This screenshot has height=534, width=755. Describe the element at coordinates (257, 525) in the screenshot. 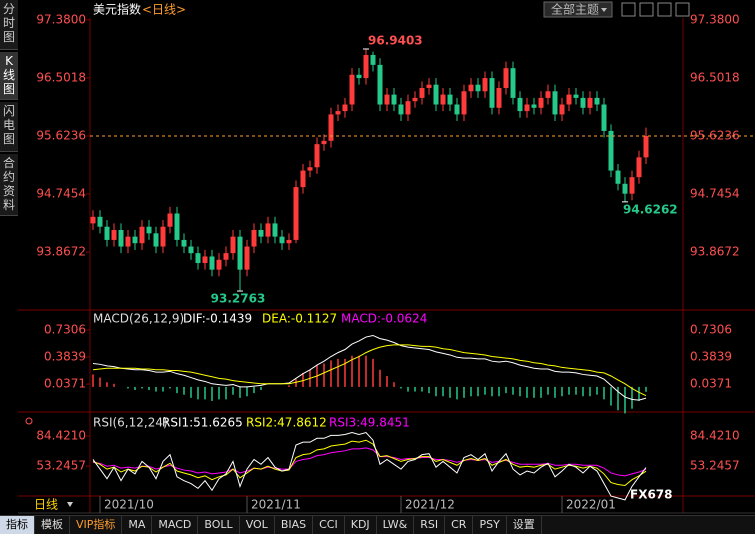

I see `indicator-tab: VOL` at that location.